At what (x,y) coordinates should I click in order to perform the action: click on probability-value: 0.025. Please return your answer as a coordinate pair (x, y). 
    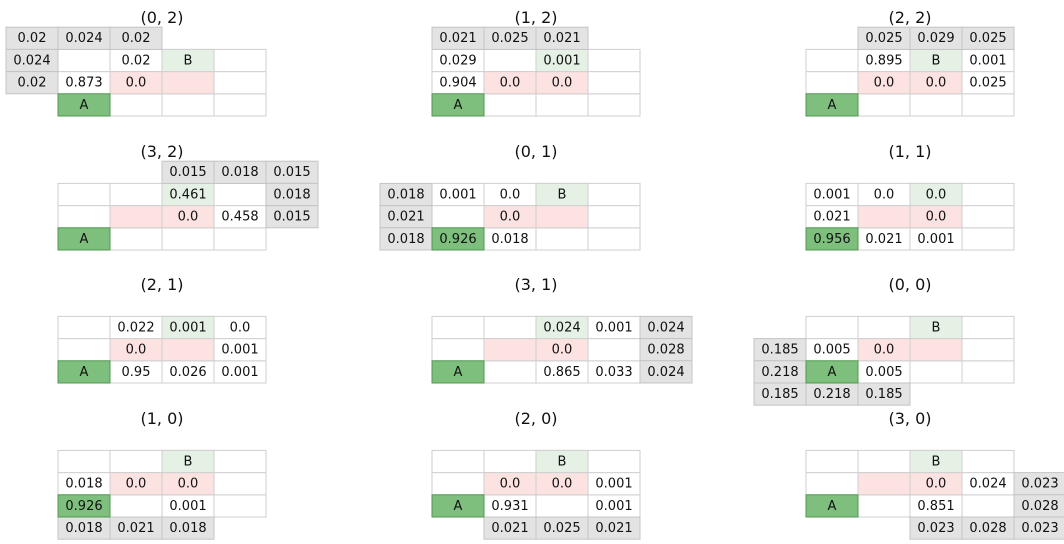
    Looking at the image, I should click on (883, 38).